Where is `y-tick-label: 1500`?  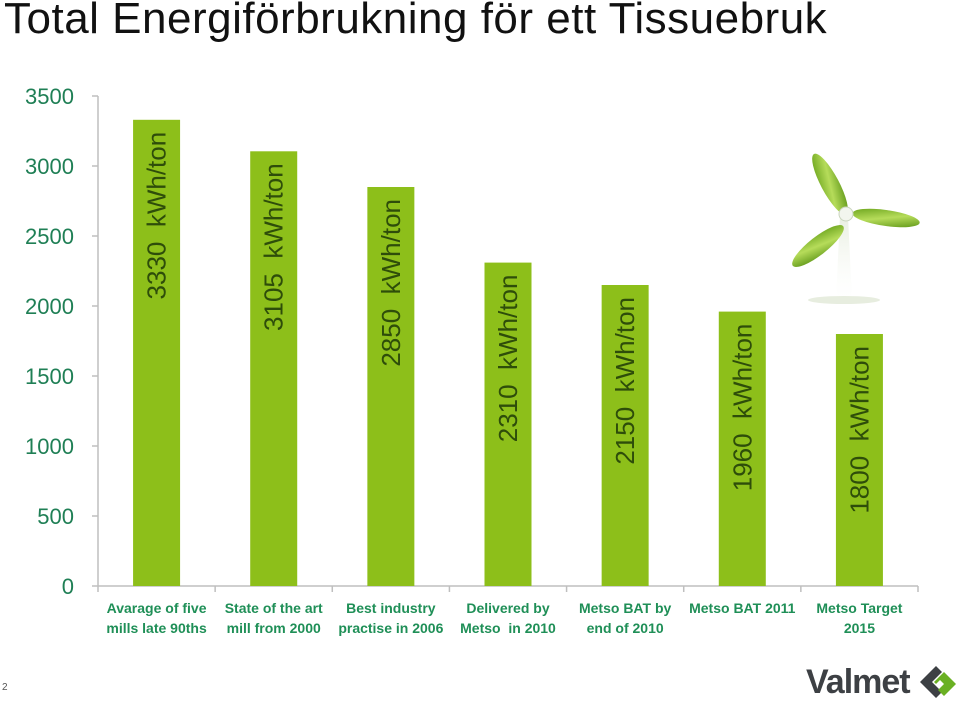
y-tick-label: 1500 is located at coordinates (49, 376).